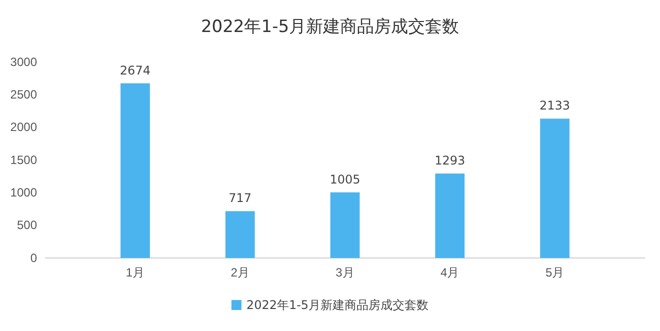 The image size is (660, 331). Describe the element at coordinates (24, 159) in the screenshot. I see `y-tick-label: 1500` at that location.